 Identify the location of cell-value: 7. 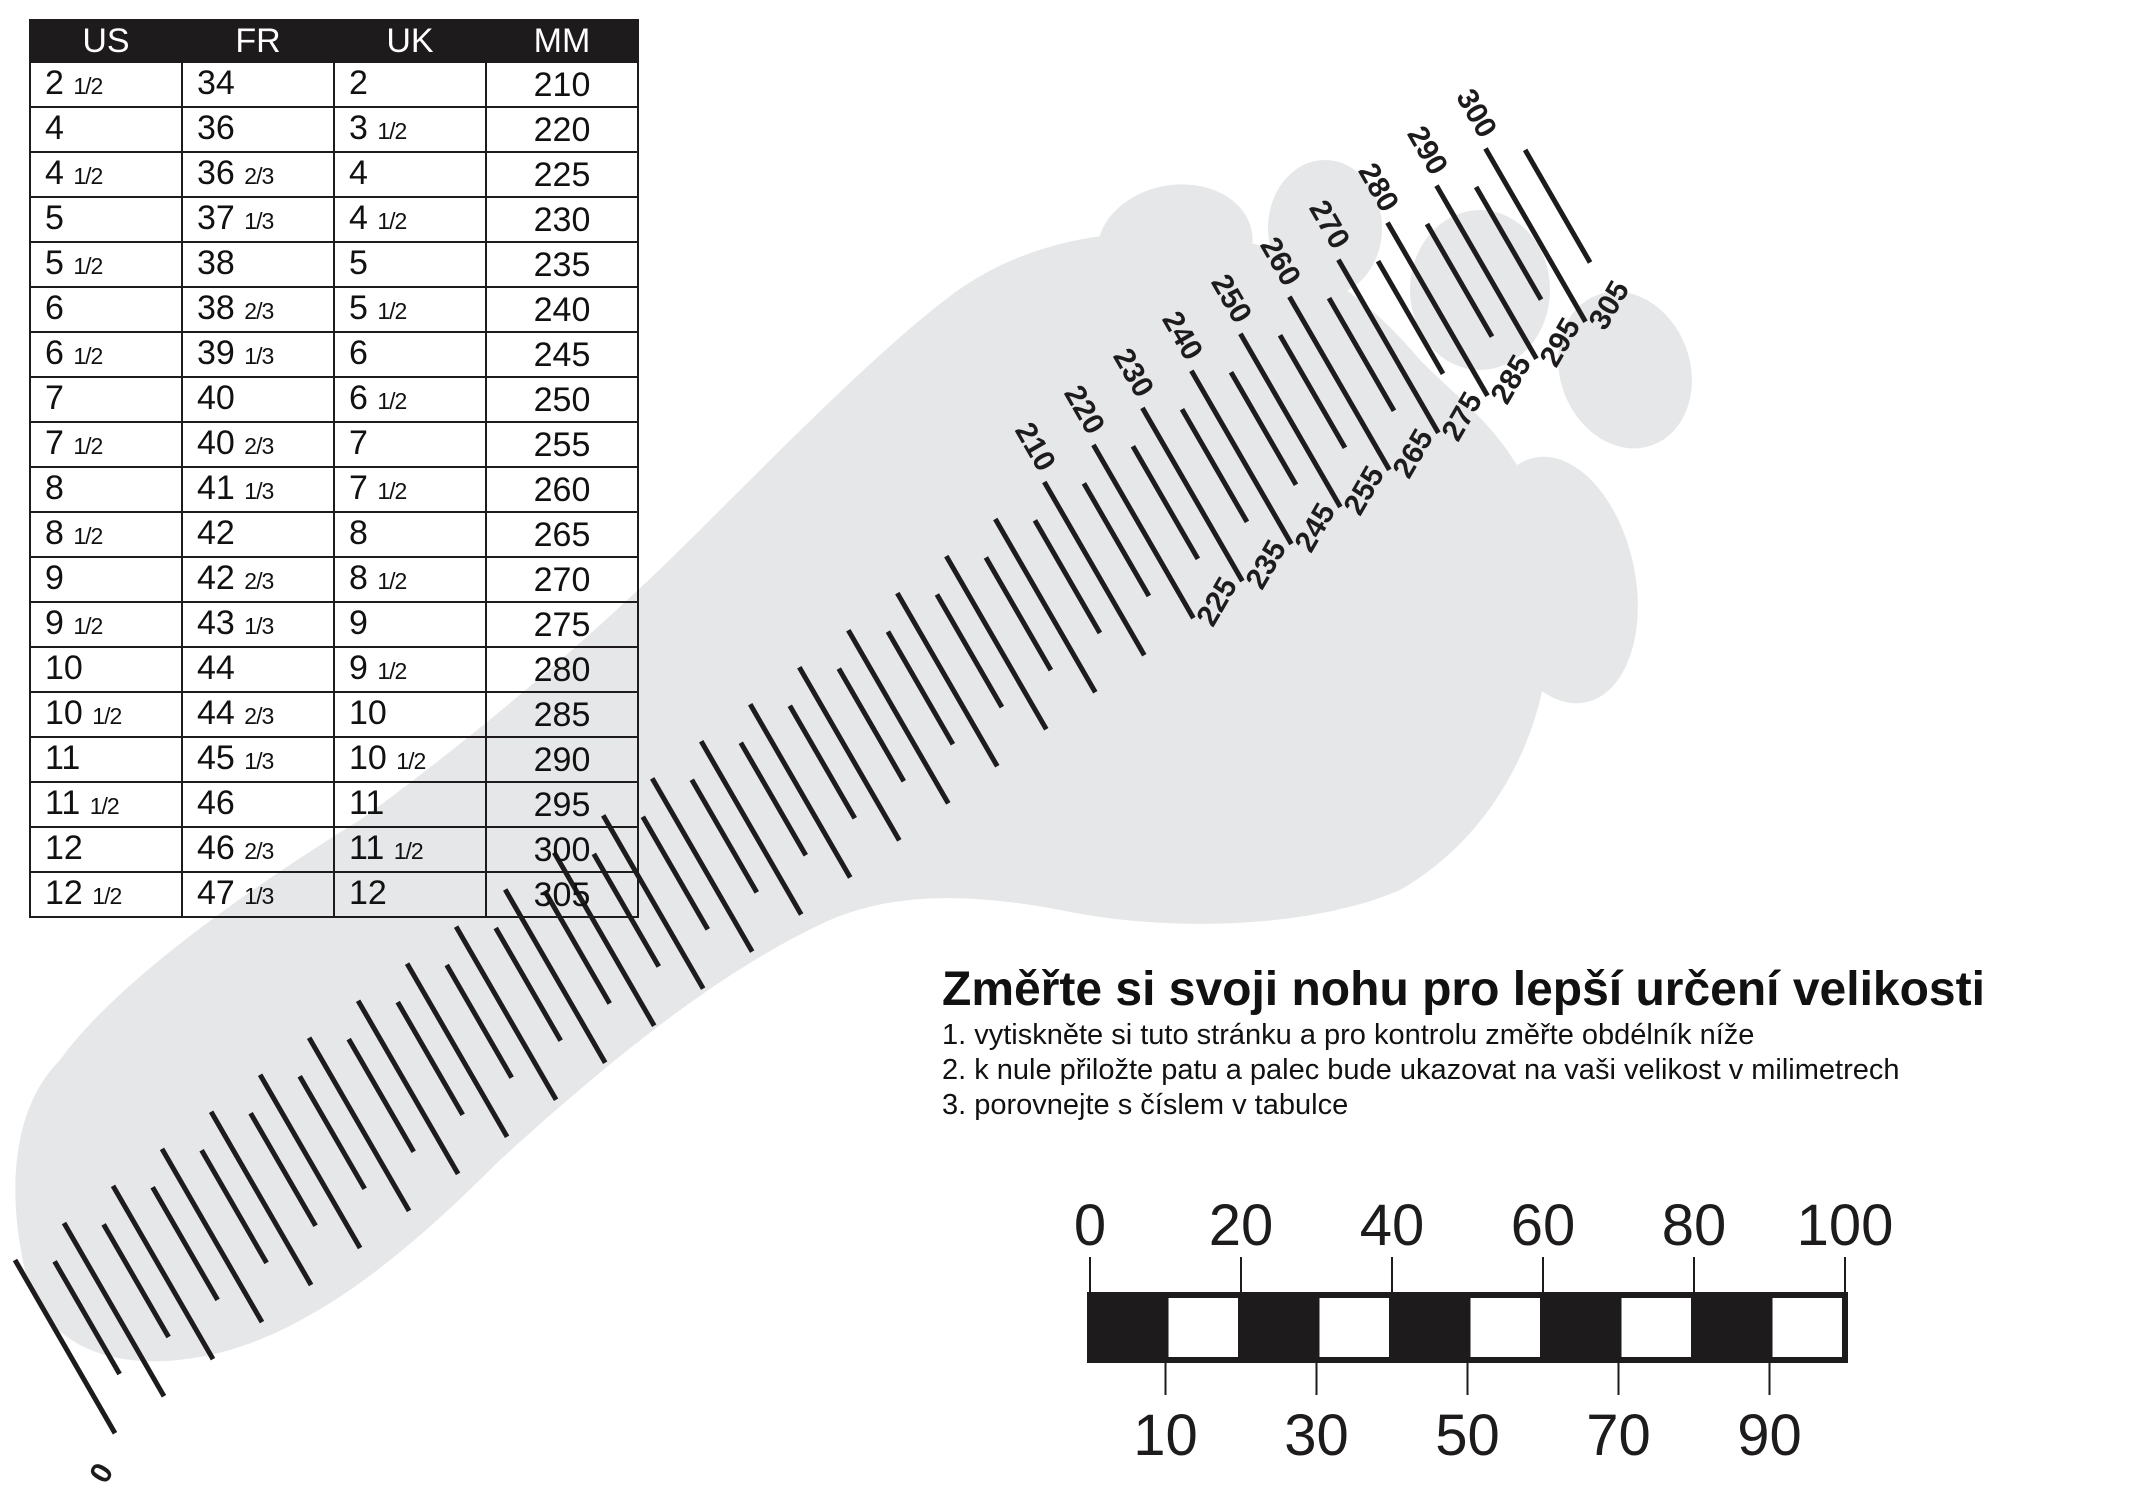
(358, 488).